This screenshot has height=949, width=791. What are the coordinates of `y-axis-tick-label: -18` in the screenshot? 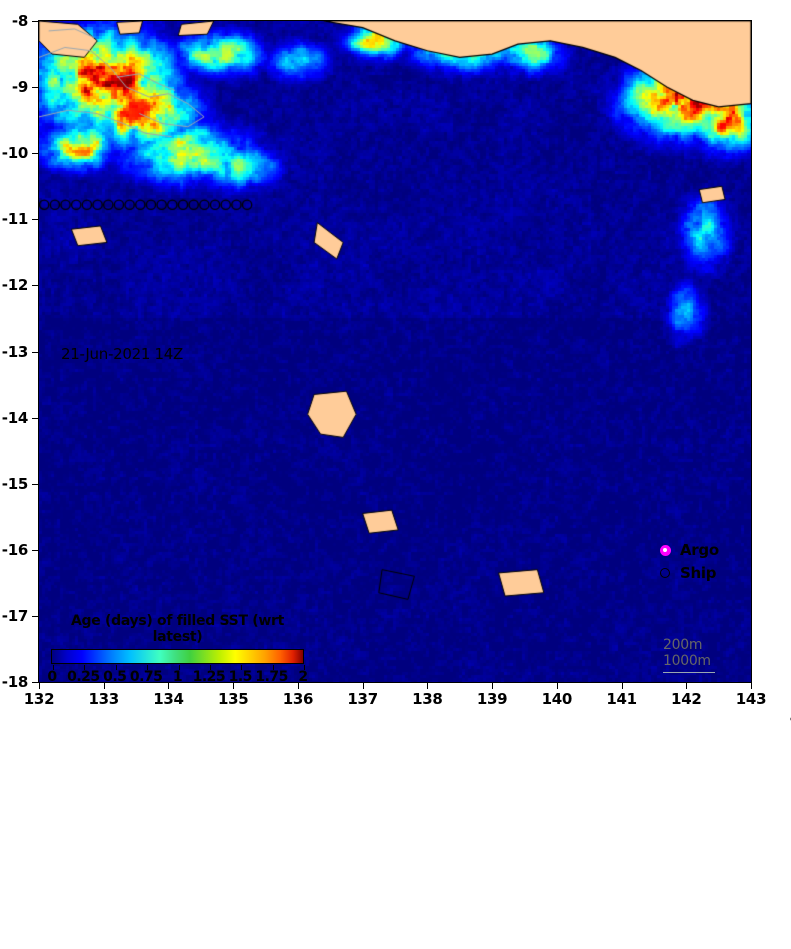 It's located at (14, 682).